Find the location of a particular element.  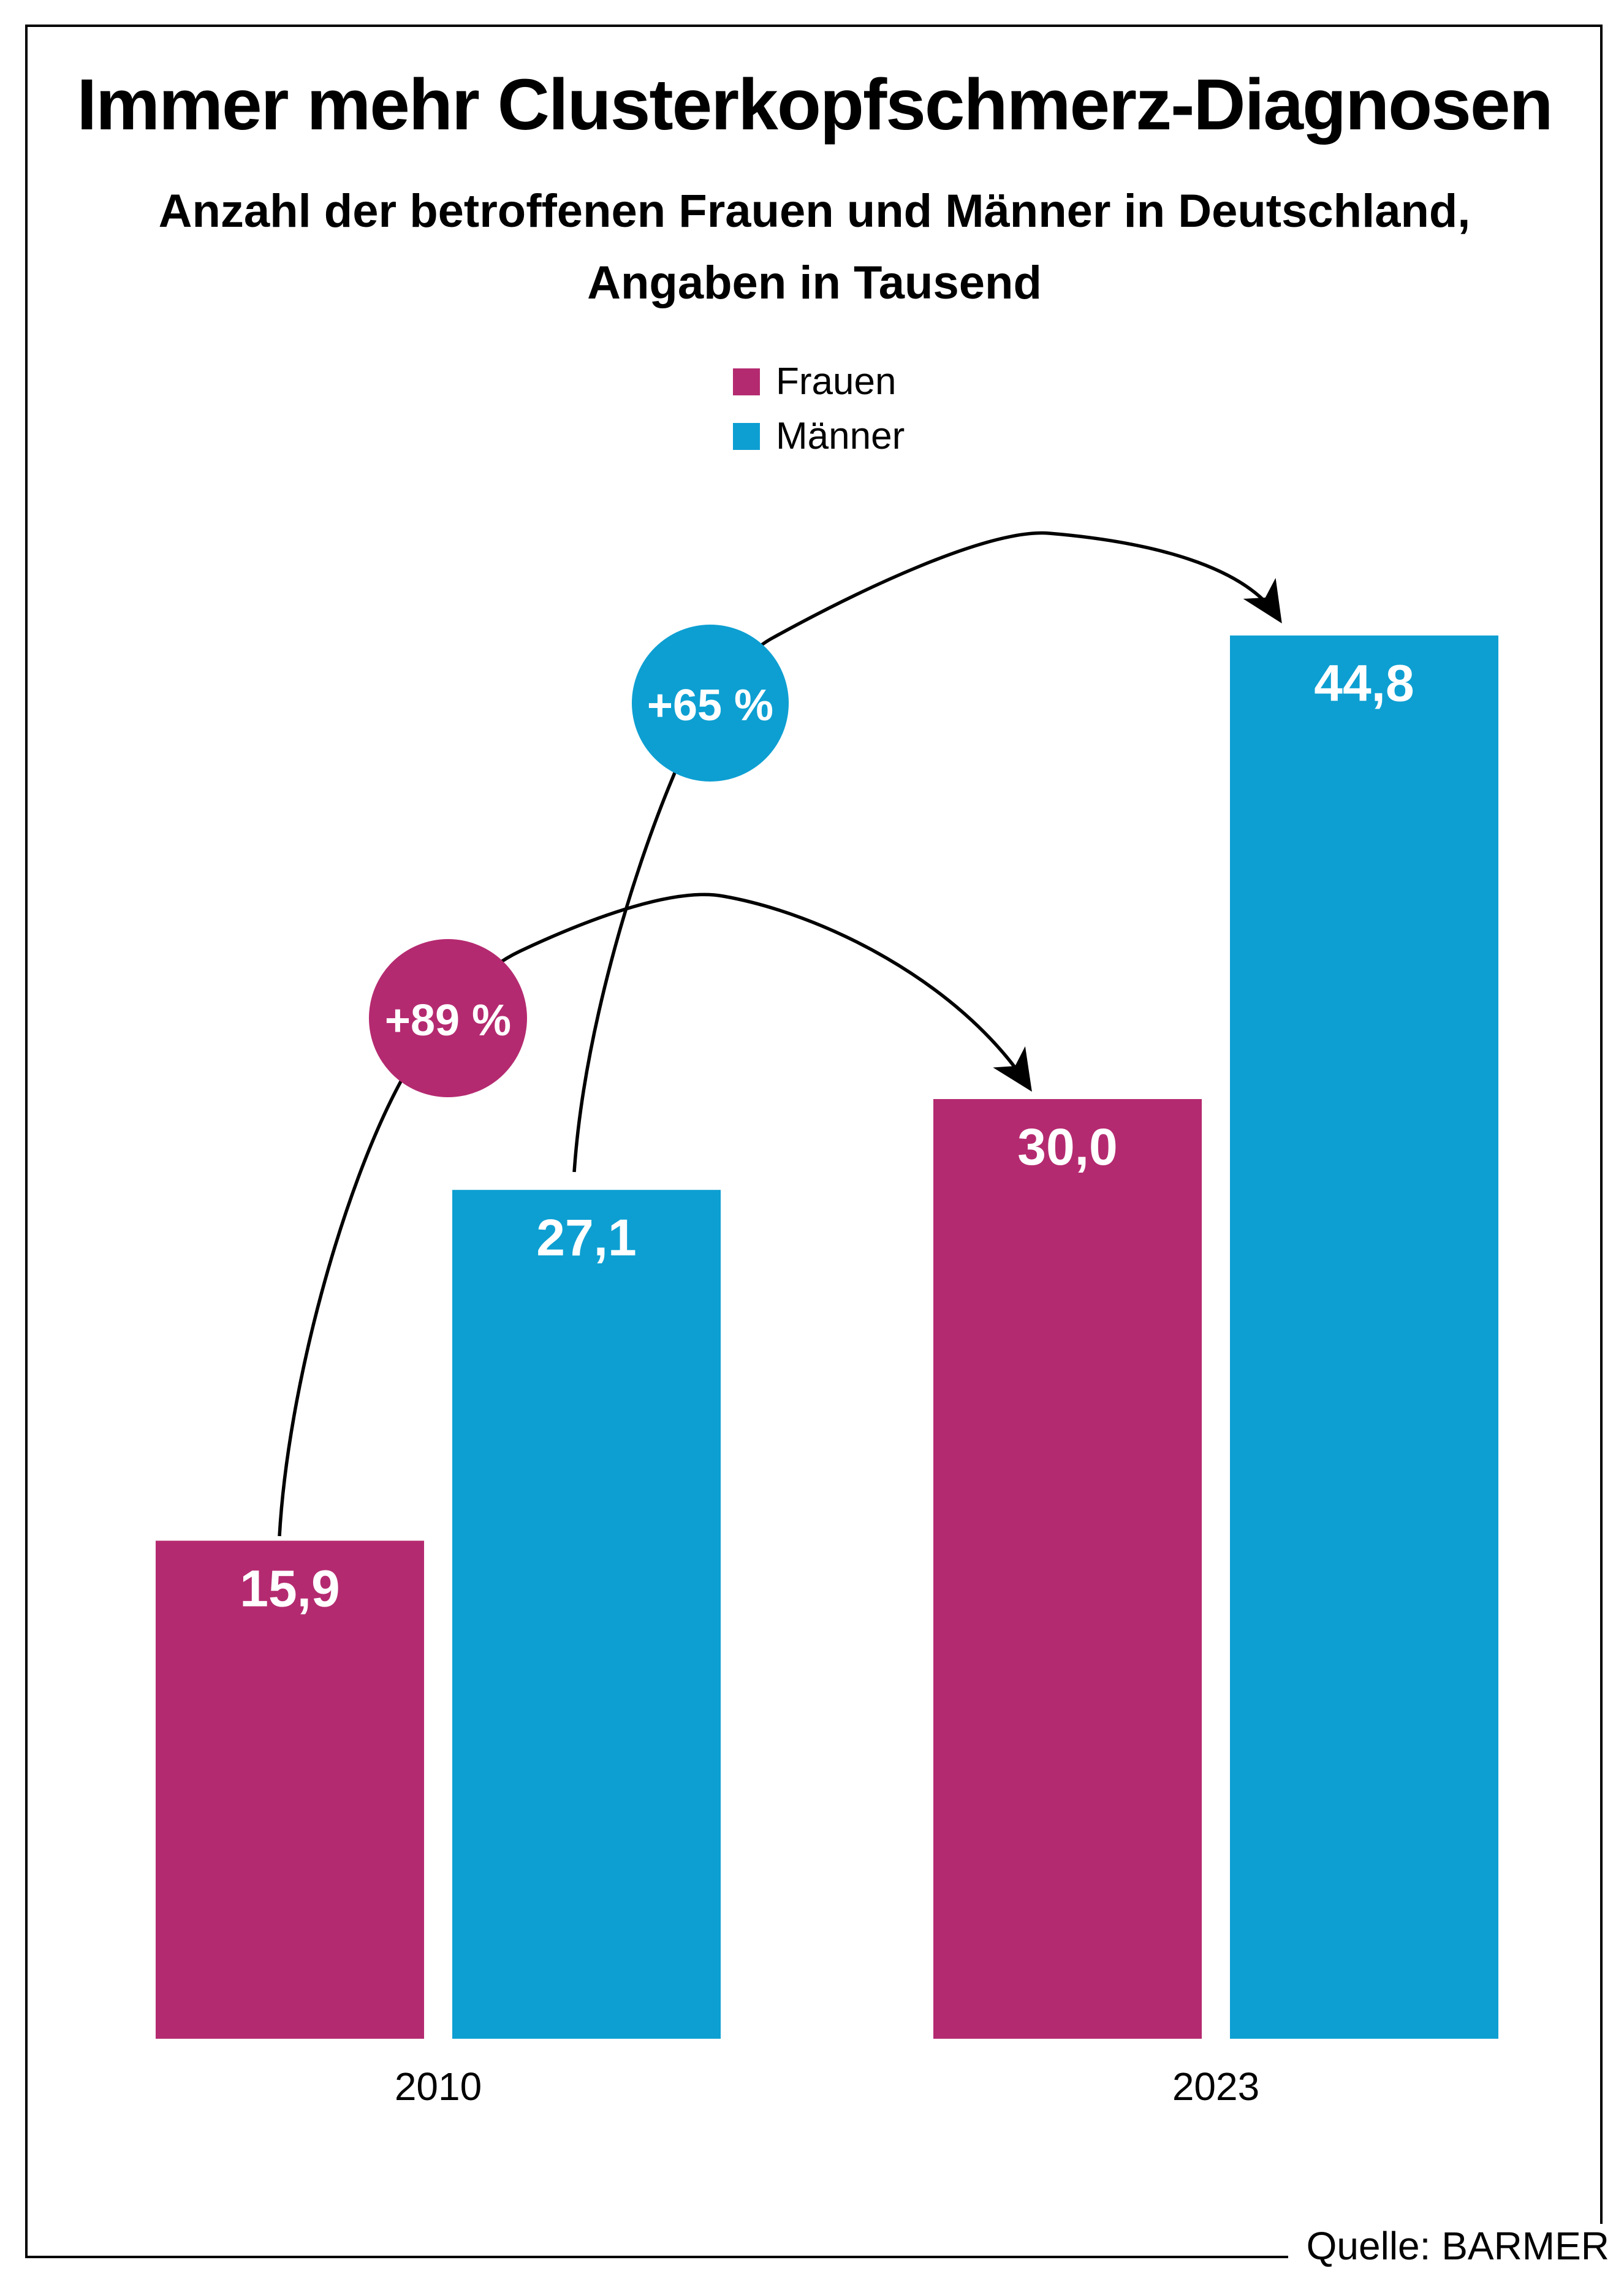

value-label-frauen-2010: 15,9 is located at coordinates (290, 1589).